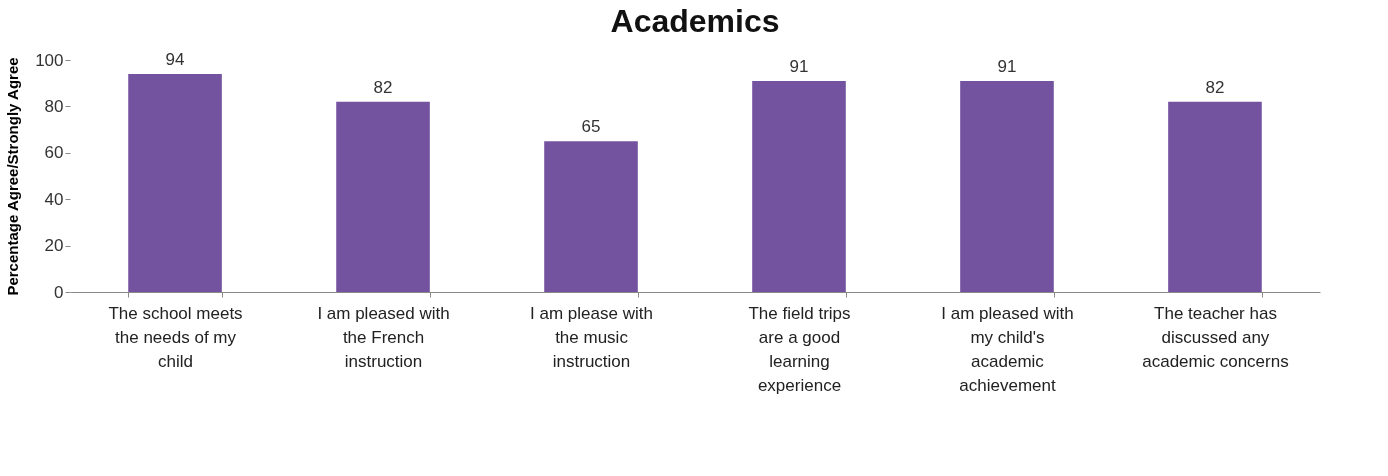 The image size is (1388, 476). Describe the element at coordinates (175, 337) in the screenshot. I see `x-tick-label: The school meets the needs of my child` at that location.